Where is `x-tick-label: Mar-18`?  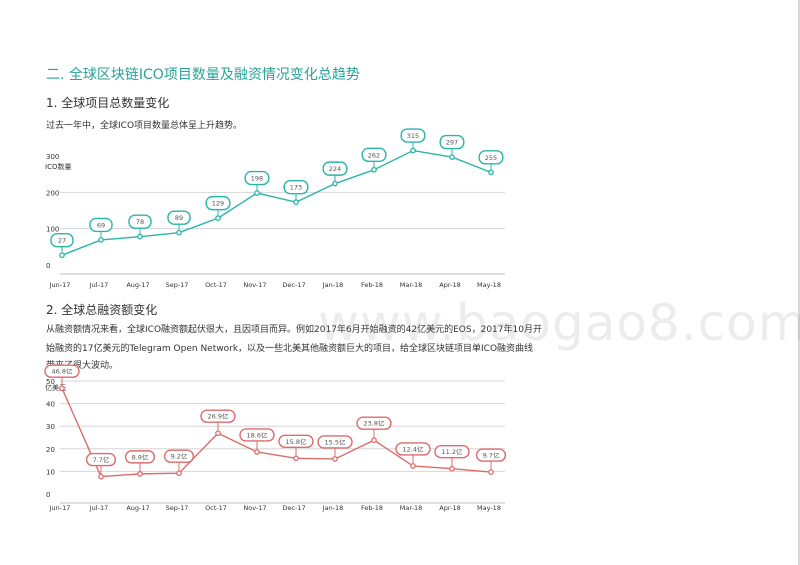 x-tick-label: Mar-18 is located at coordinates (411, 285).